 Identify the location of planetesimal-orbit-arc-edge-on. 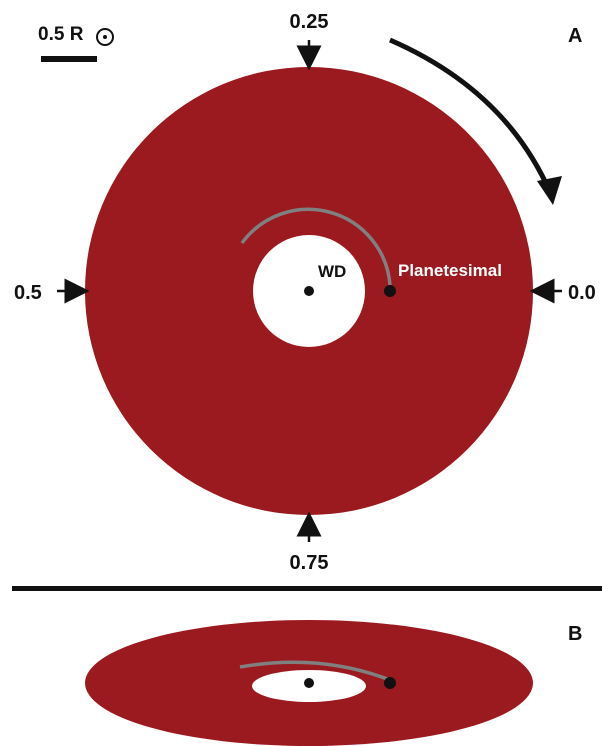
(315, 671).